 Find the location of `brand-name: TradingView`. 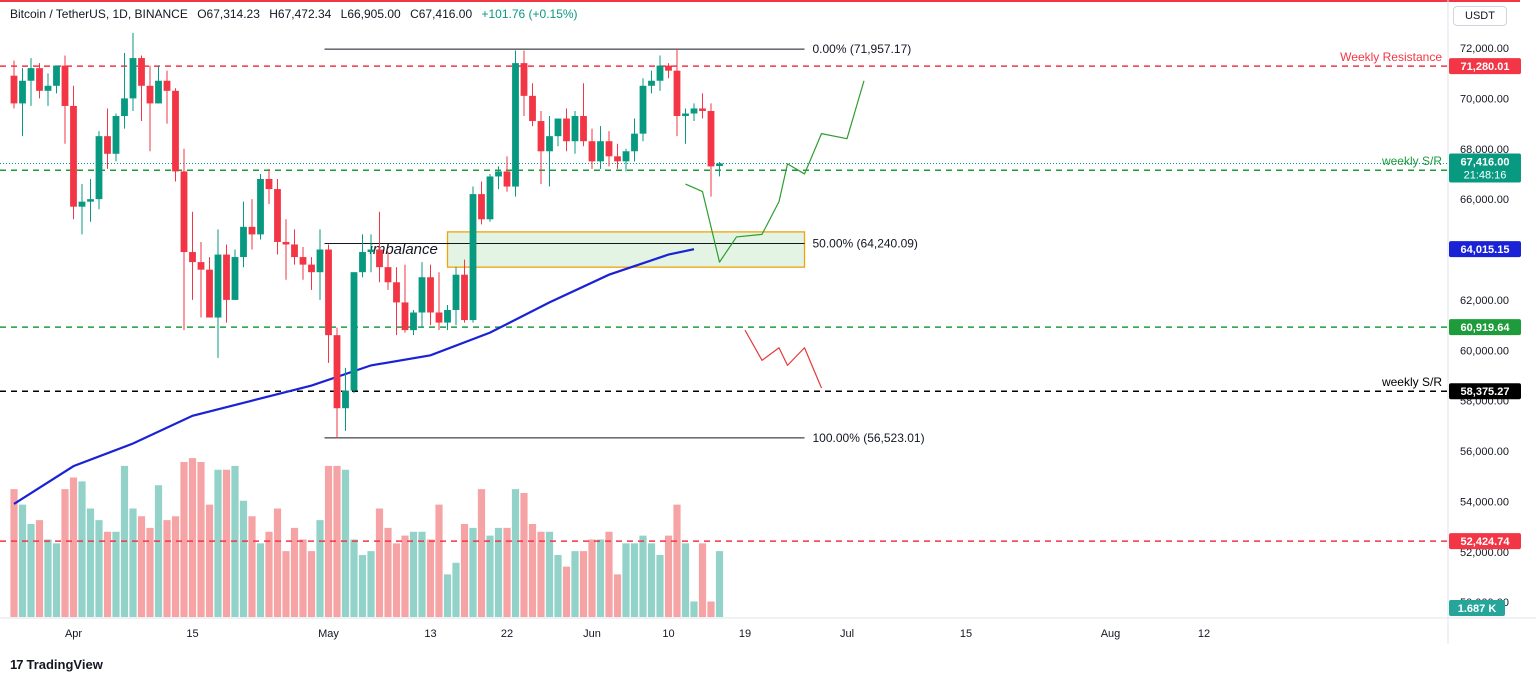

brand-name: TradingView is located at coordinates (64, 664).